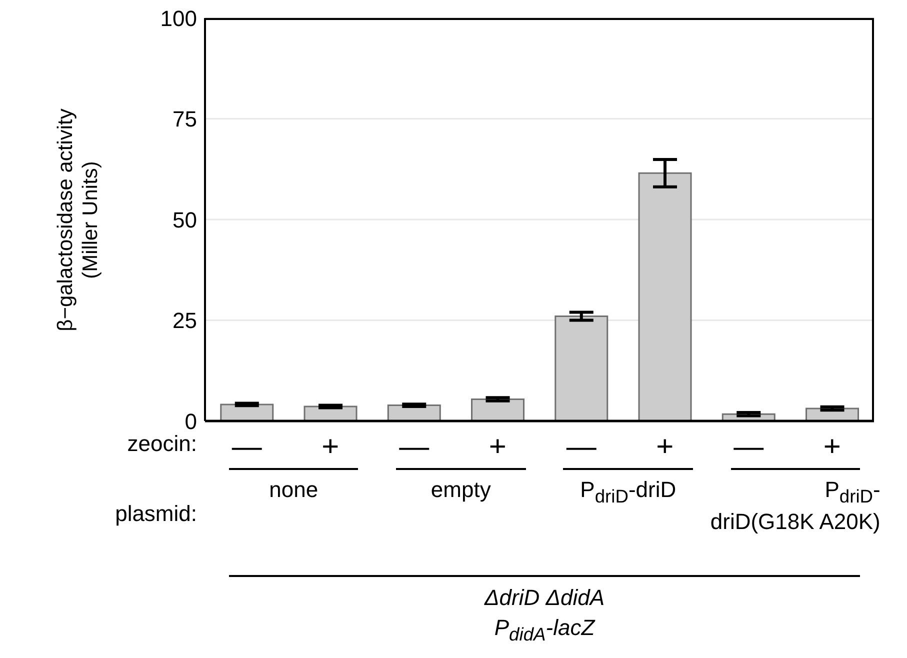 The height and width of the screenshot is (658, 907). What do you see at coordinates (178, 18) in the screenshot?
I see `y-tick-label: 100` at bounding box center [178, 18].